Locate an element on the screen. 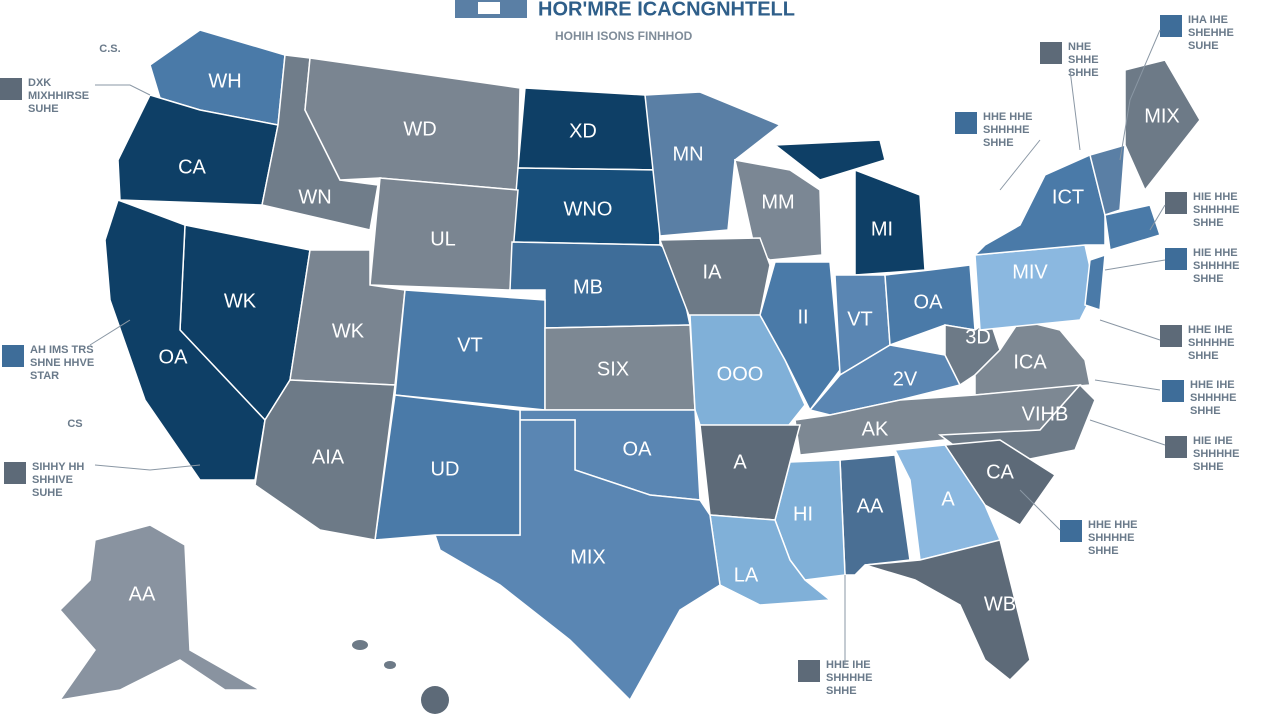 The height and width of the screenshot is (720, 1280). state-label: 3D is located at coordinates (978, 337).